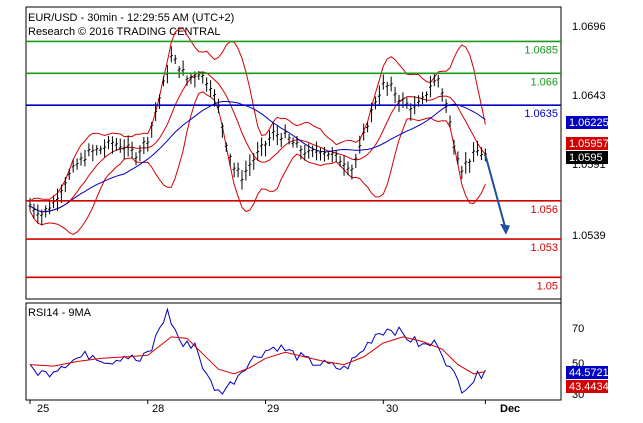  Describe the element at coordinates (60, 313) in the screenshot. I see `rsi-title: RSI14 - 9MA` at that location.